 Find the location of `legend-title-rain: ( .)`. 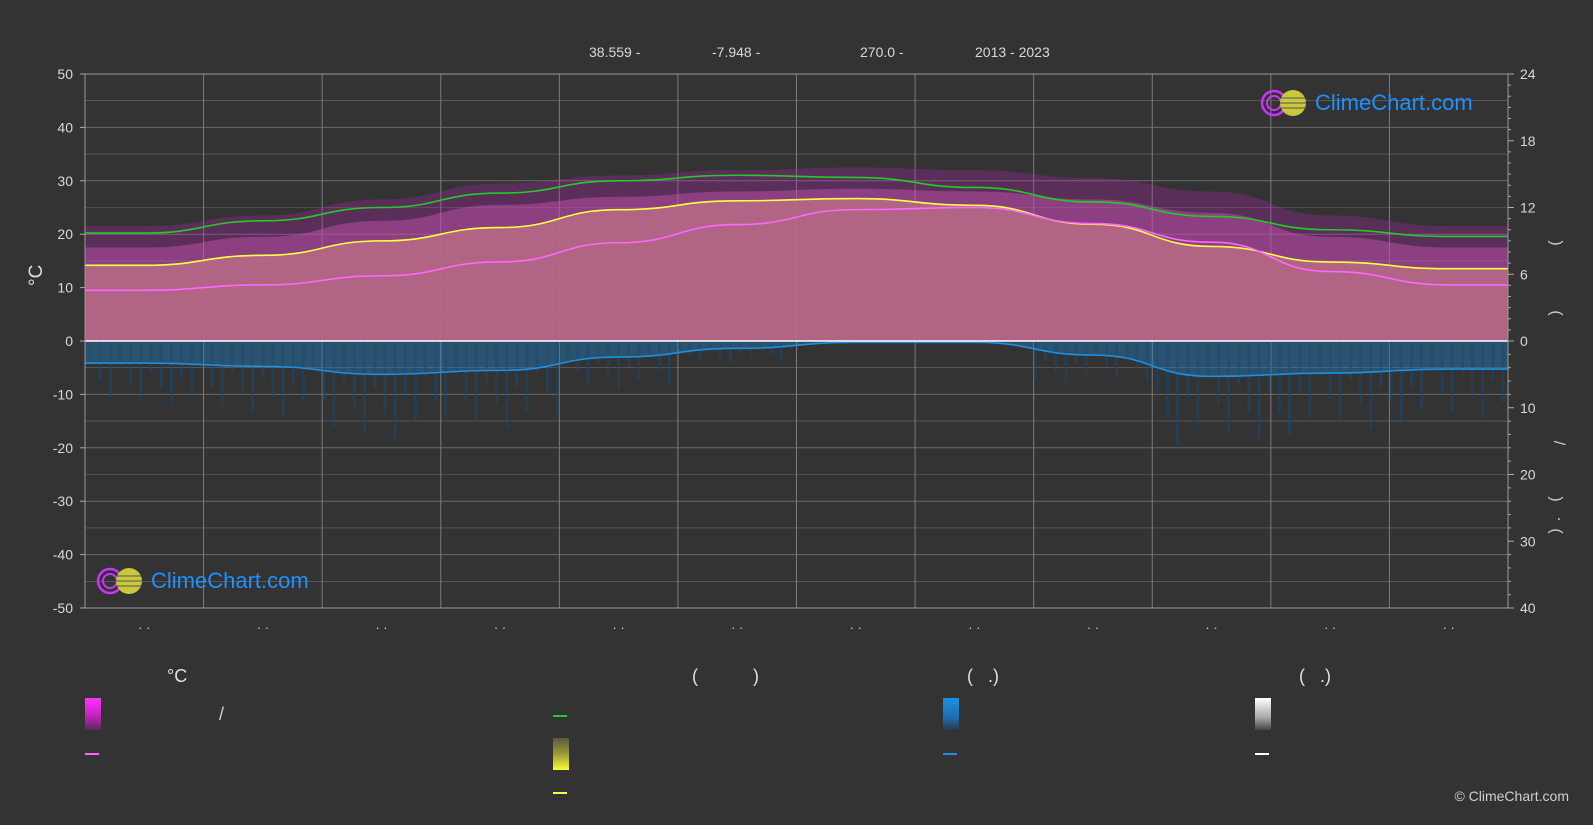

legend-title-rain: ( .) is located at coordinates (983, 676).